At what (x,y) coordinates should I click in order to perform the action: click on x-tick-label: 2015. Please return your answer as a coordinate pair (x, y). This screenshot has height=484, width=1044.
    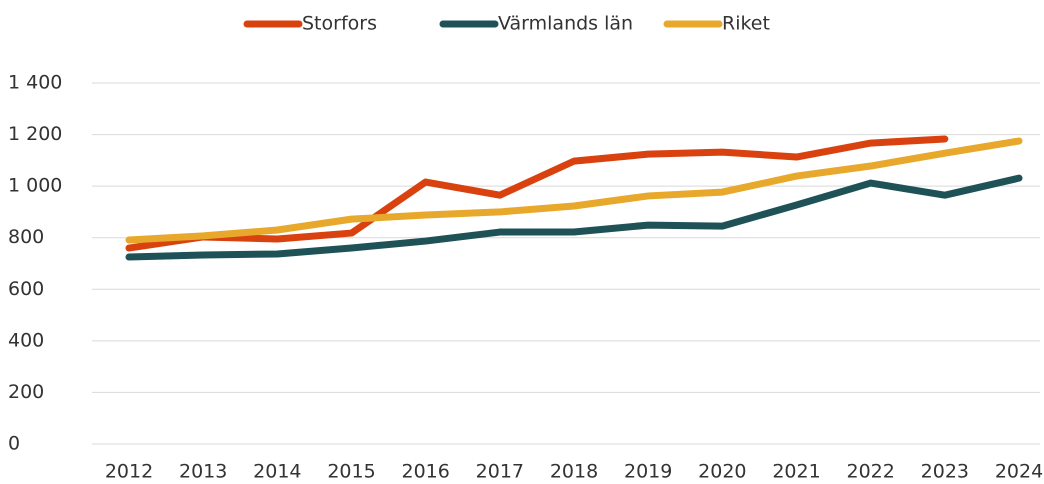
    Looking at the image, I should click on (351, 472).